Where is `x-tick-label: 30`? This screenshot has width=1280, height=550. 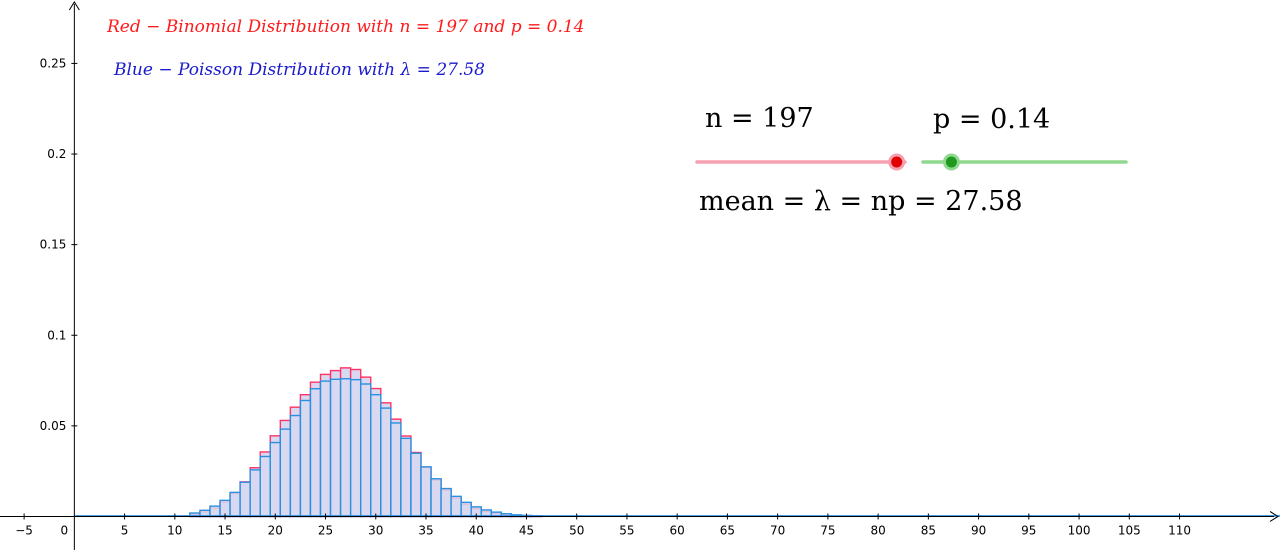
x-tick-label: 30 is located at coordinates (375, 530).